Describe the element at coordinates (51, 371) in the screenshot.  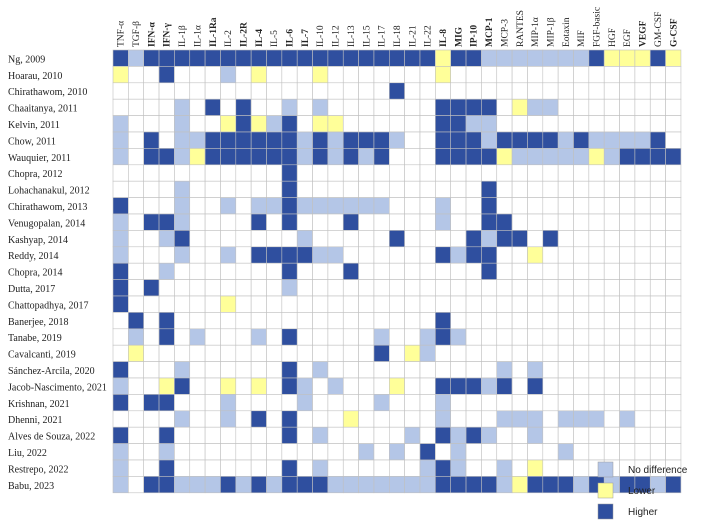
I see `row-label-sanchez-arcila-2020: Sánchez-Arcila, 2020` at that location.